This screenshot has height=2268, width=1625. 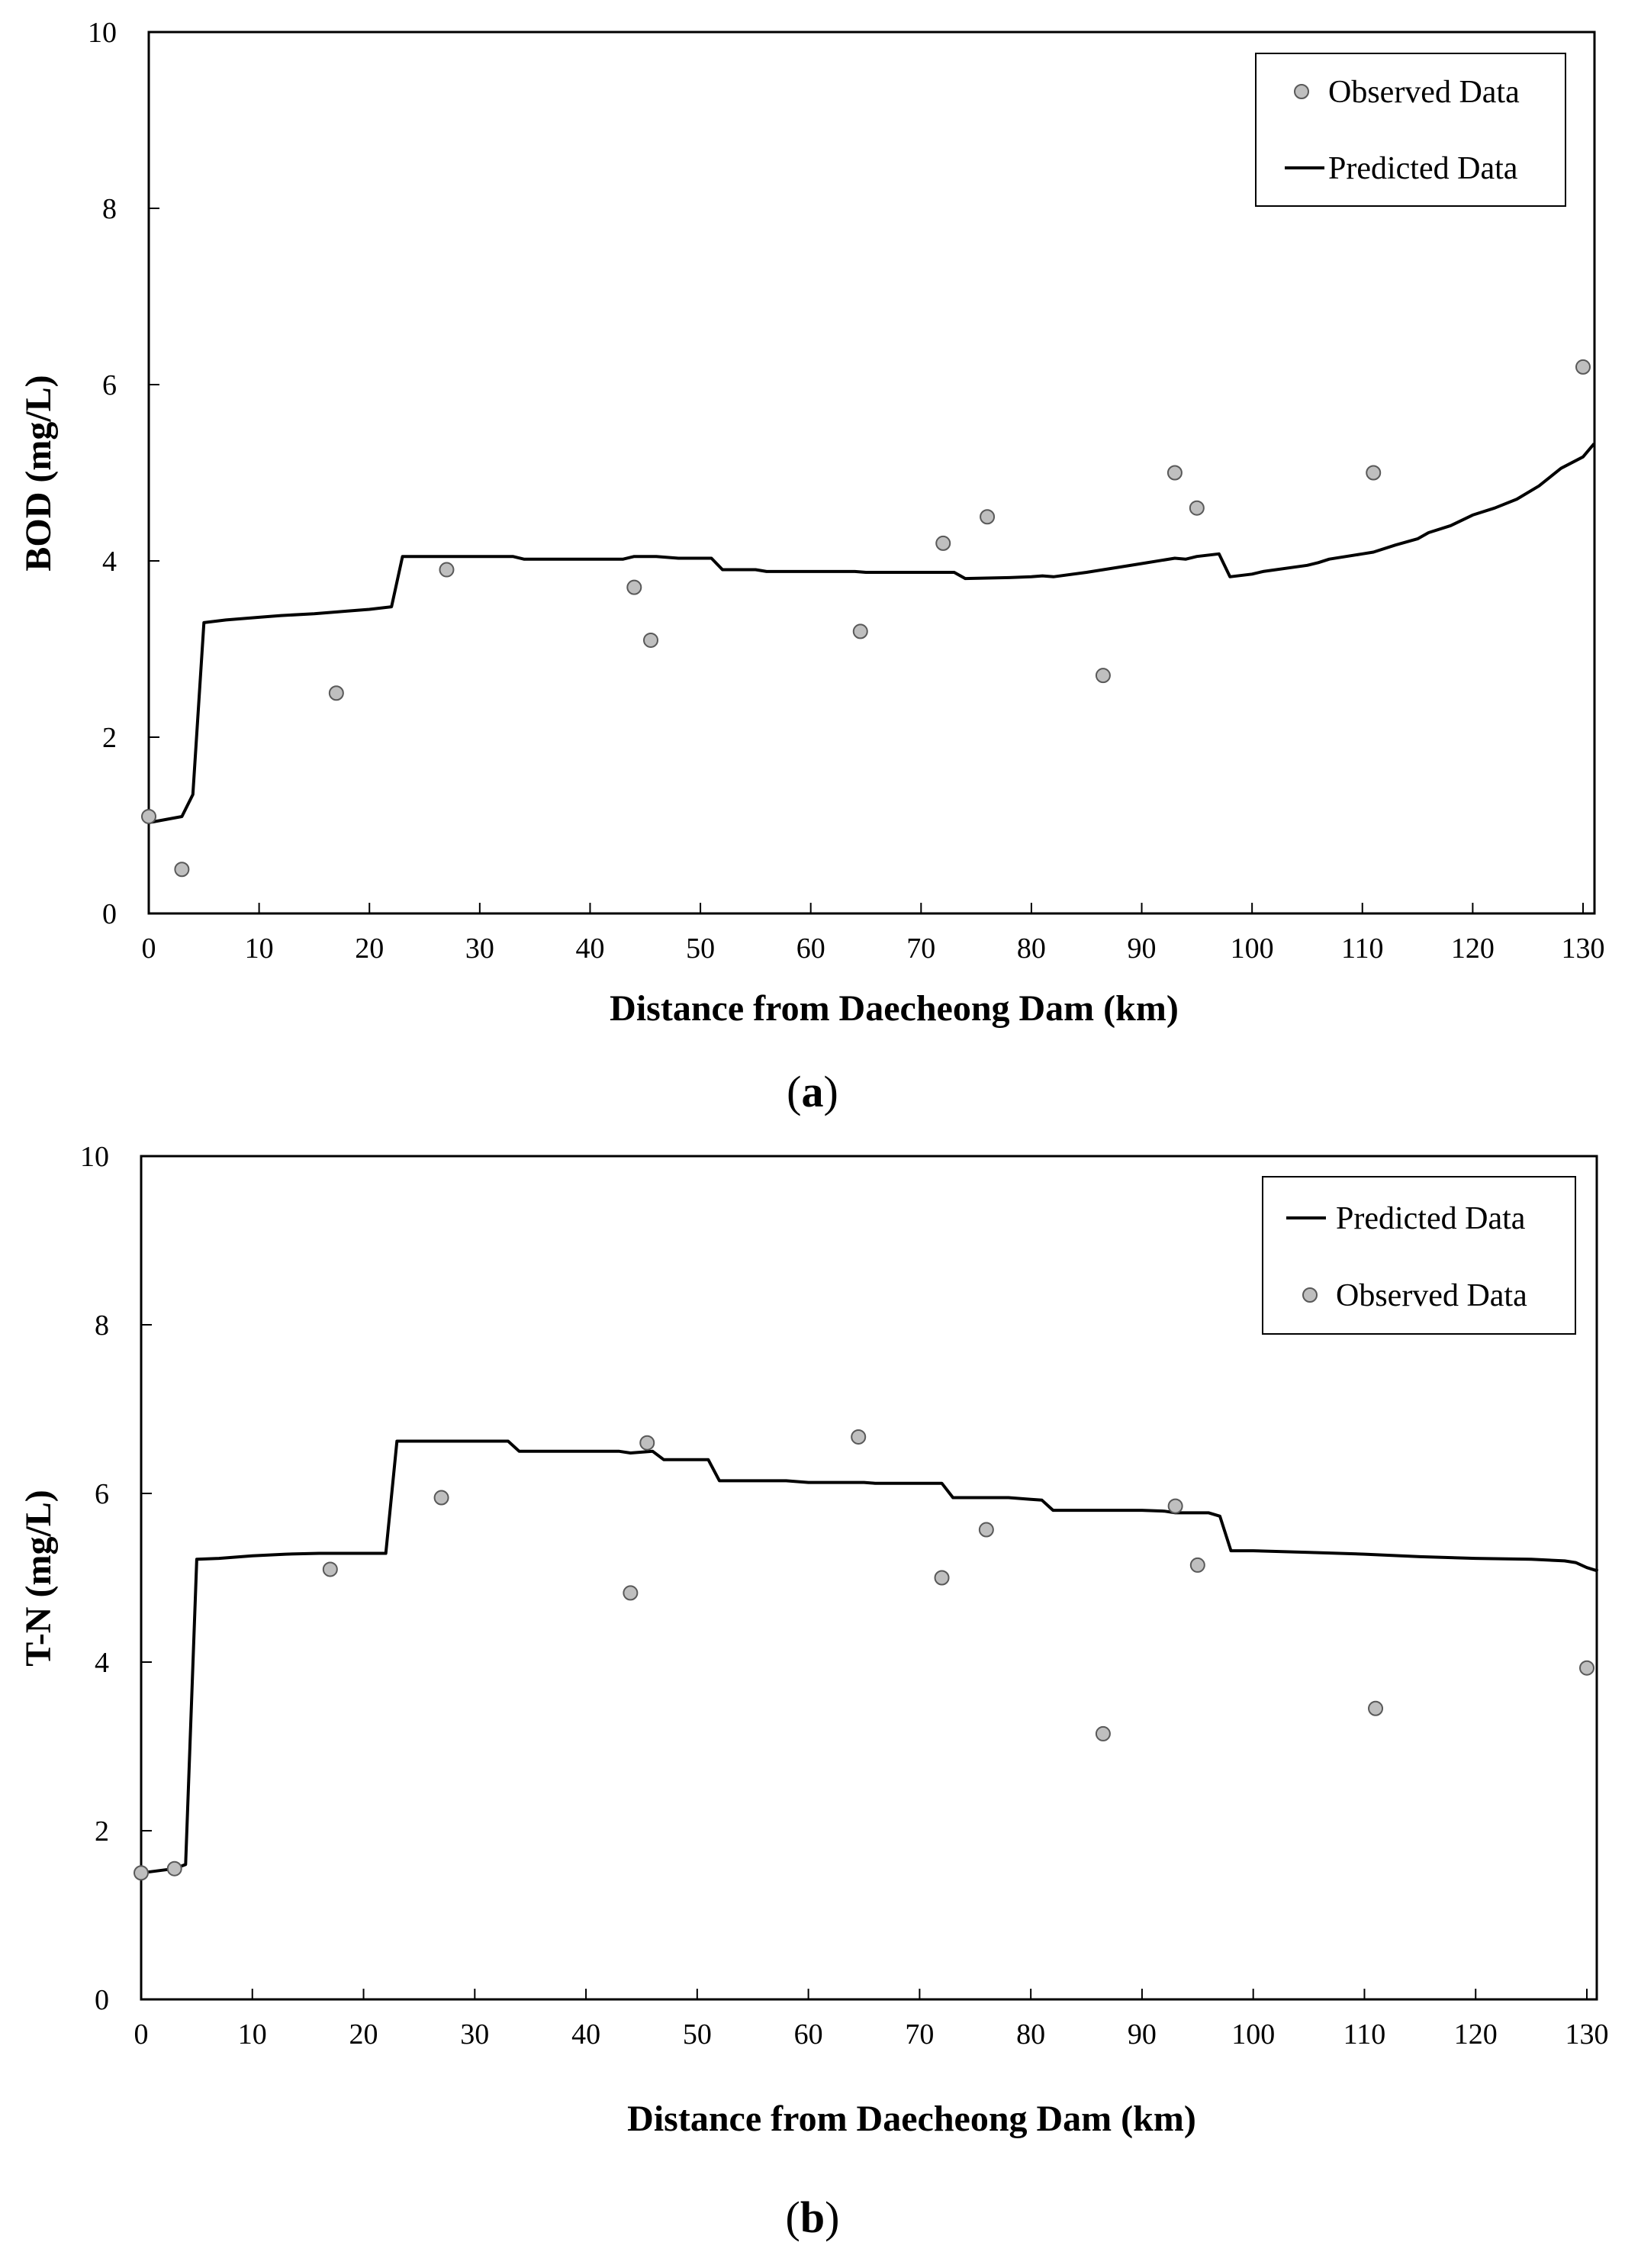 What do you see at coordinates (38, 473) in the screenshot?
I see `y-axis-label: BOD (mg/L)` at bounding box center [38, 473].